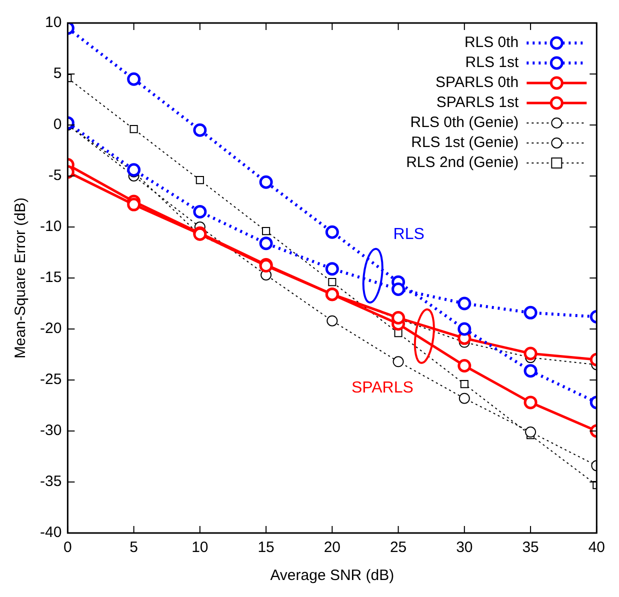 This screenshot has height=597, width=619. What do you see at coordinates (382, 388) in the screenshot?
I see `annotation: SPARLS` at bounding box center [382, 388].